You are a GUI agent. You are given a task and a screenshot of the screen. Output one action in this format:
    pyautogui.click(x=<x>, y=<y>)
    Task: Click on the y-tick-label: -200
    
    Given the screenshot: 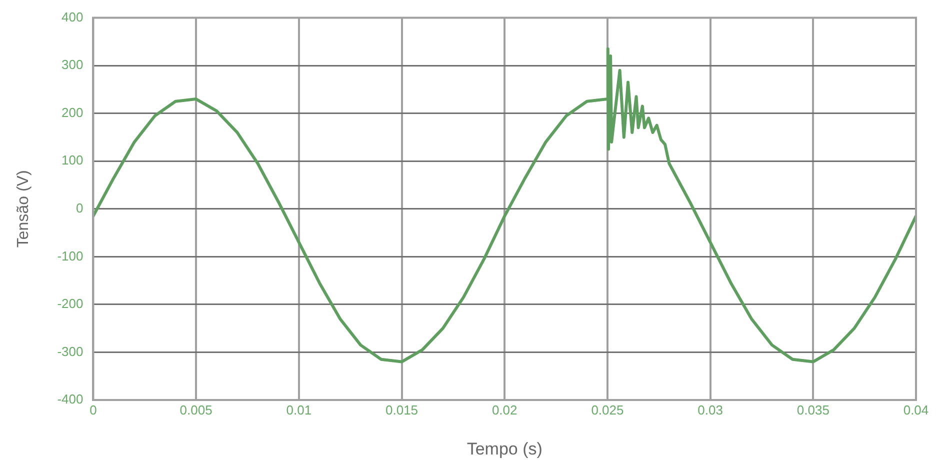 What is the action you would take?
    pyautogui.click(x=70, y=304)
    